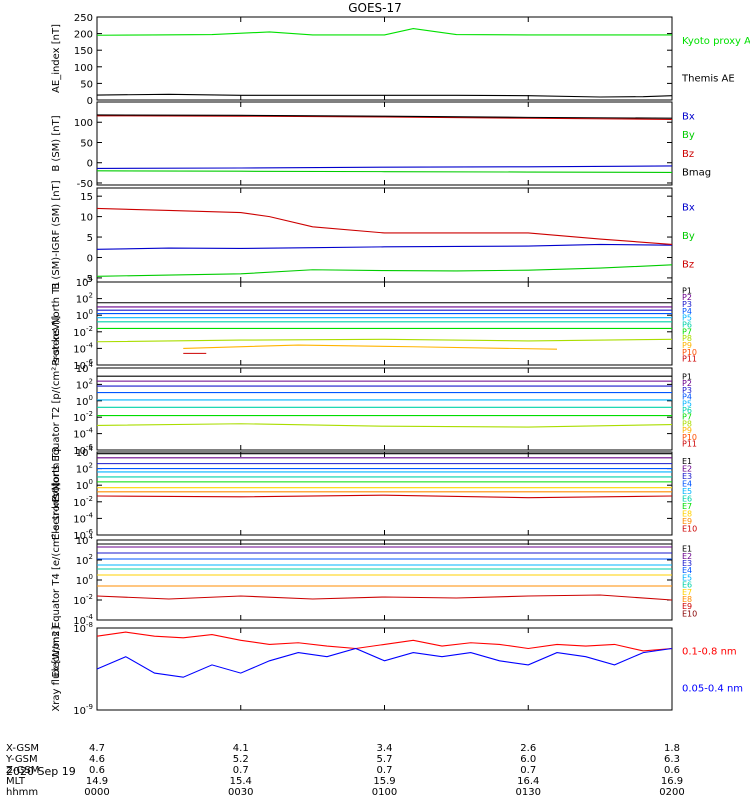 The height and width of the screenshot is (800, 750). Describe the element at coordinates (688, 154) in the screenshot. I see `legend-entry: Bz` at that location.